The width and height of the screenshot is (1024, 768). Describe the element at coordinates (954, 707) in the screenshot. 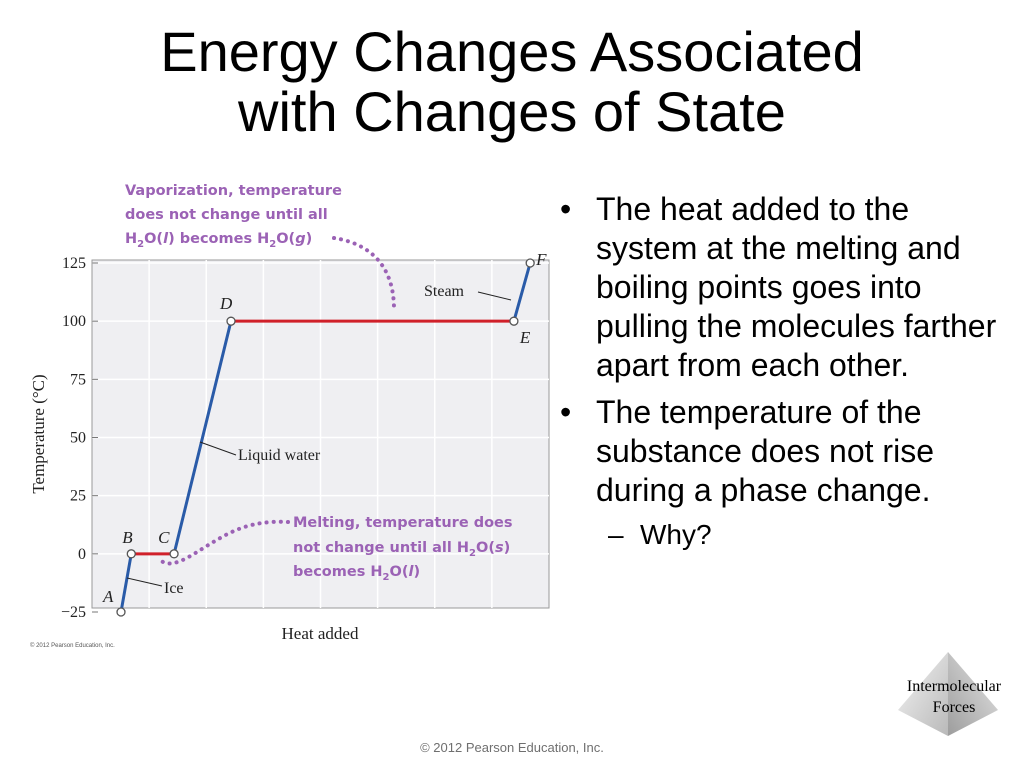

I see `logo-line-2: Forces` at that location.